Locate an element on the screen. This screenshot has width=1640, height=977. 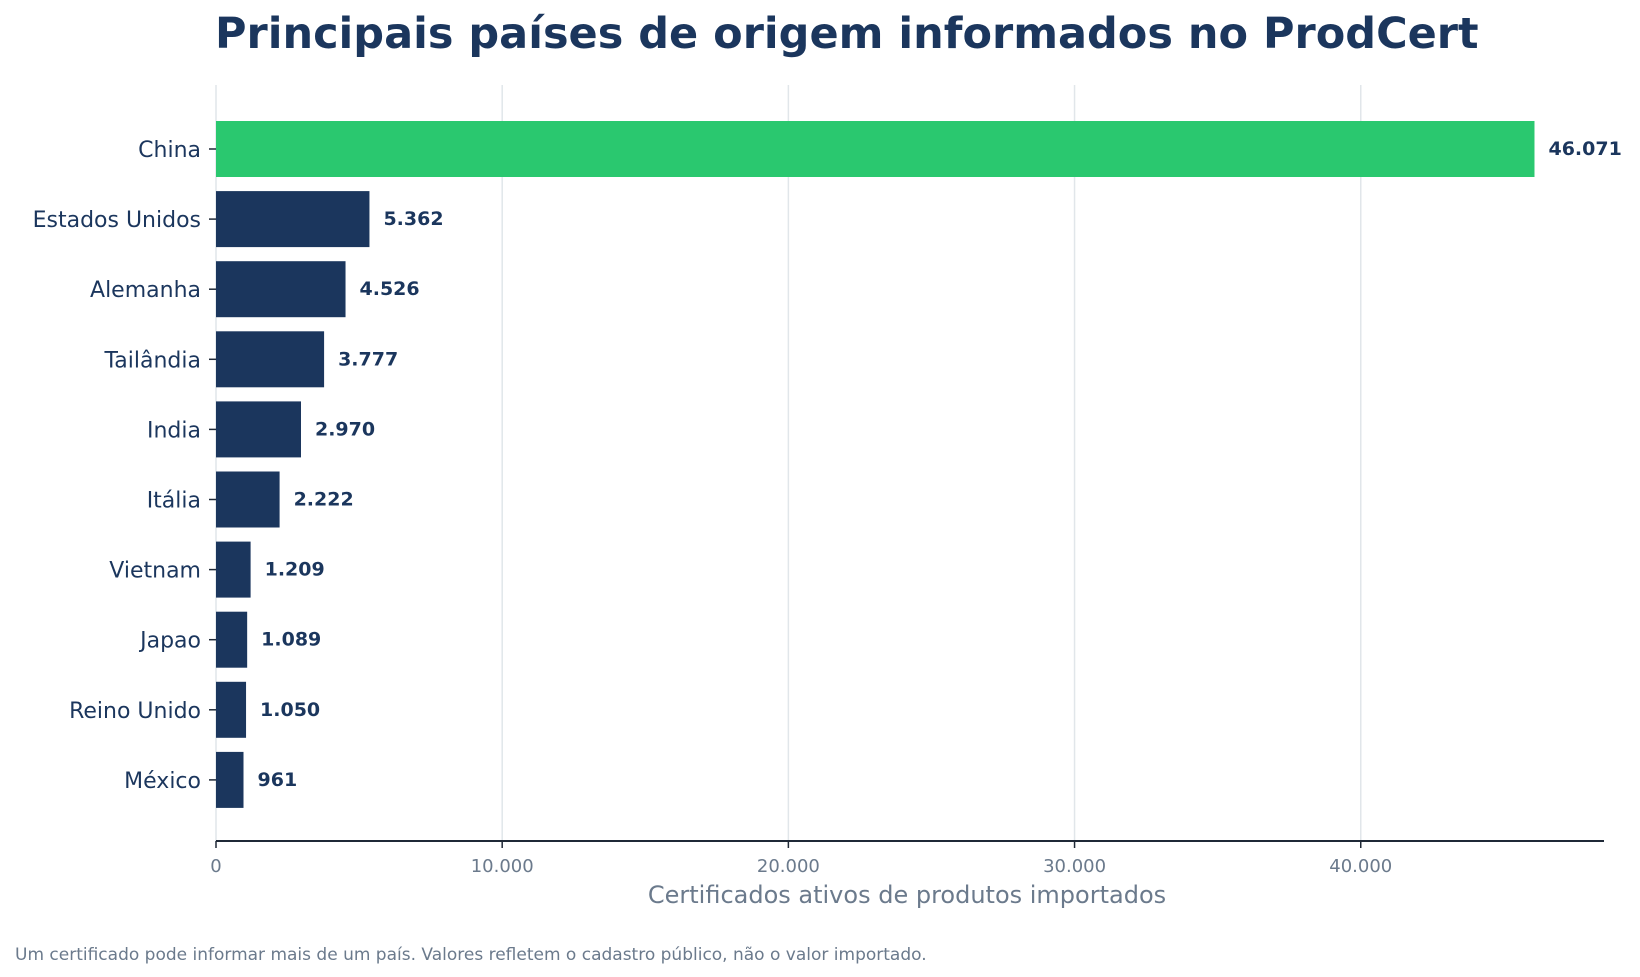
value-label: 961 is located at coordinates (278, 780).